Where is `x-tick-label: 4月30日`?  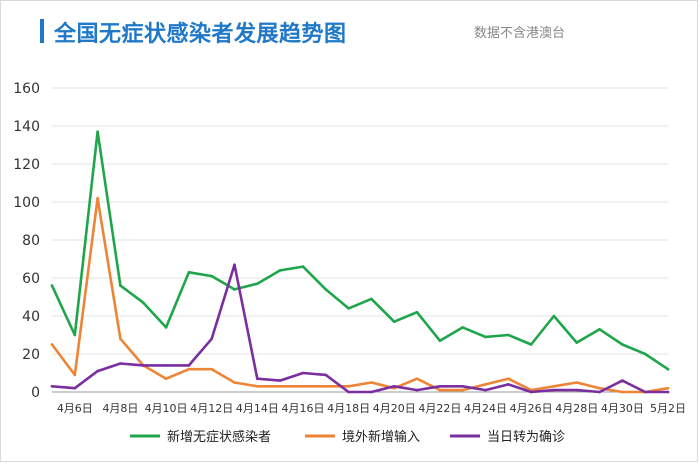 x-tick-label: 4月30日 is located at coordinates (622, 408).